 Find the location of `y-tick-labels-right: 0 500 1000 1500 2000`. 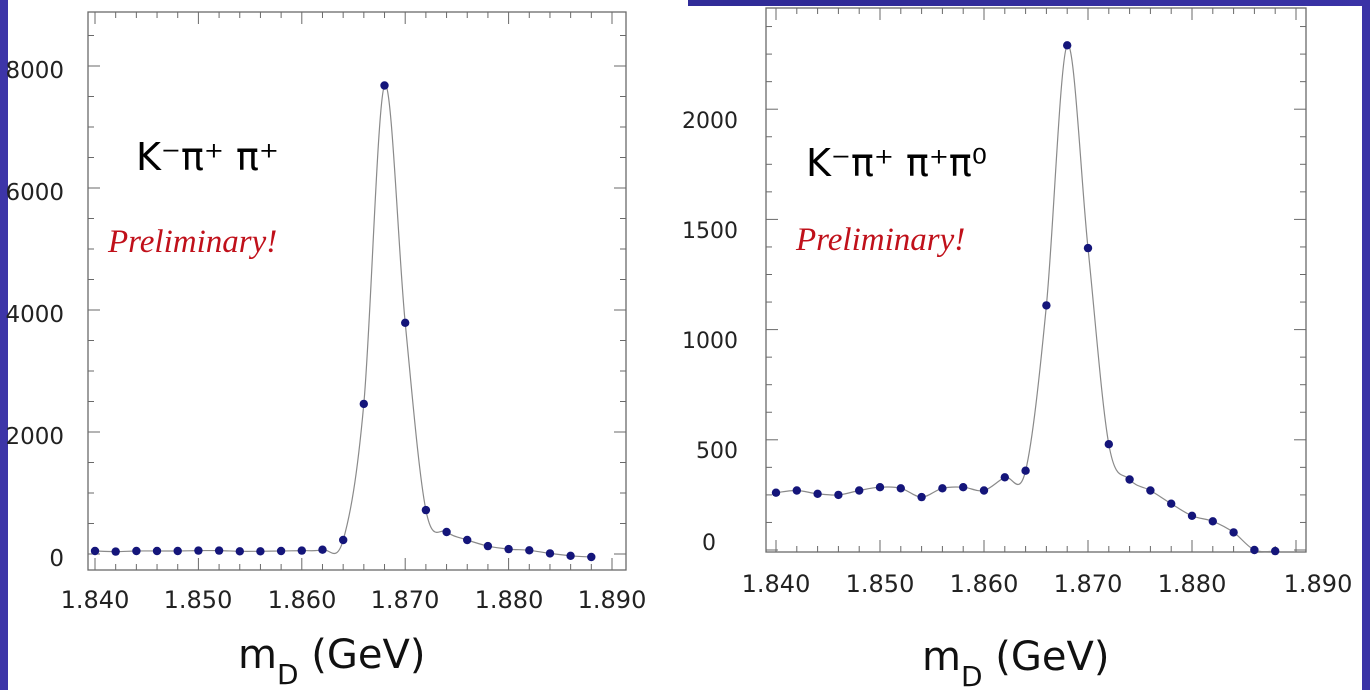

y-tick-labels-right: 0 500 1000 1500 2000 is located at coordinates (710, 332).